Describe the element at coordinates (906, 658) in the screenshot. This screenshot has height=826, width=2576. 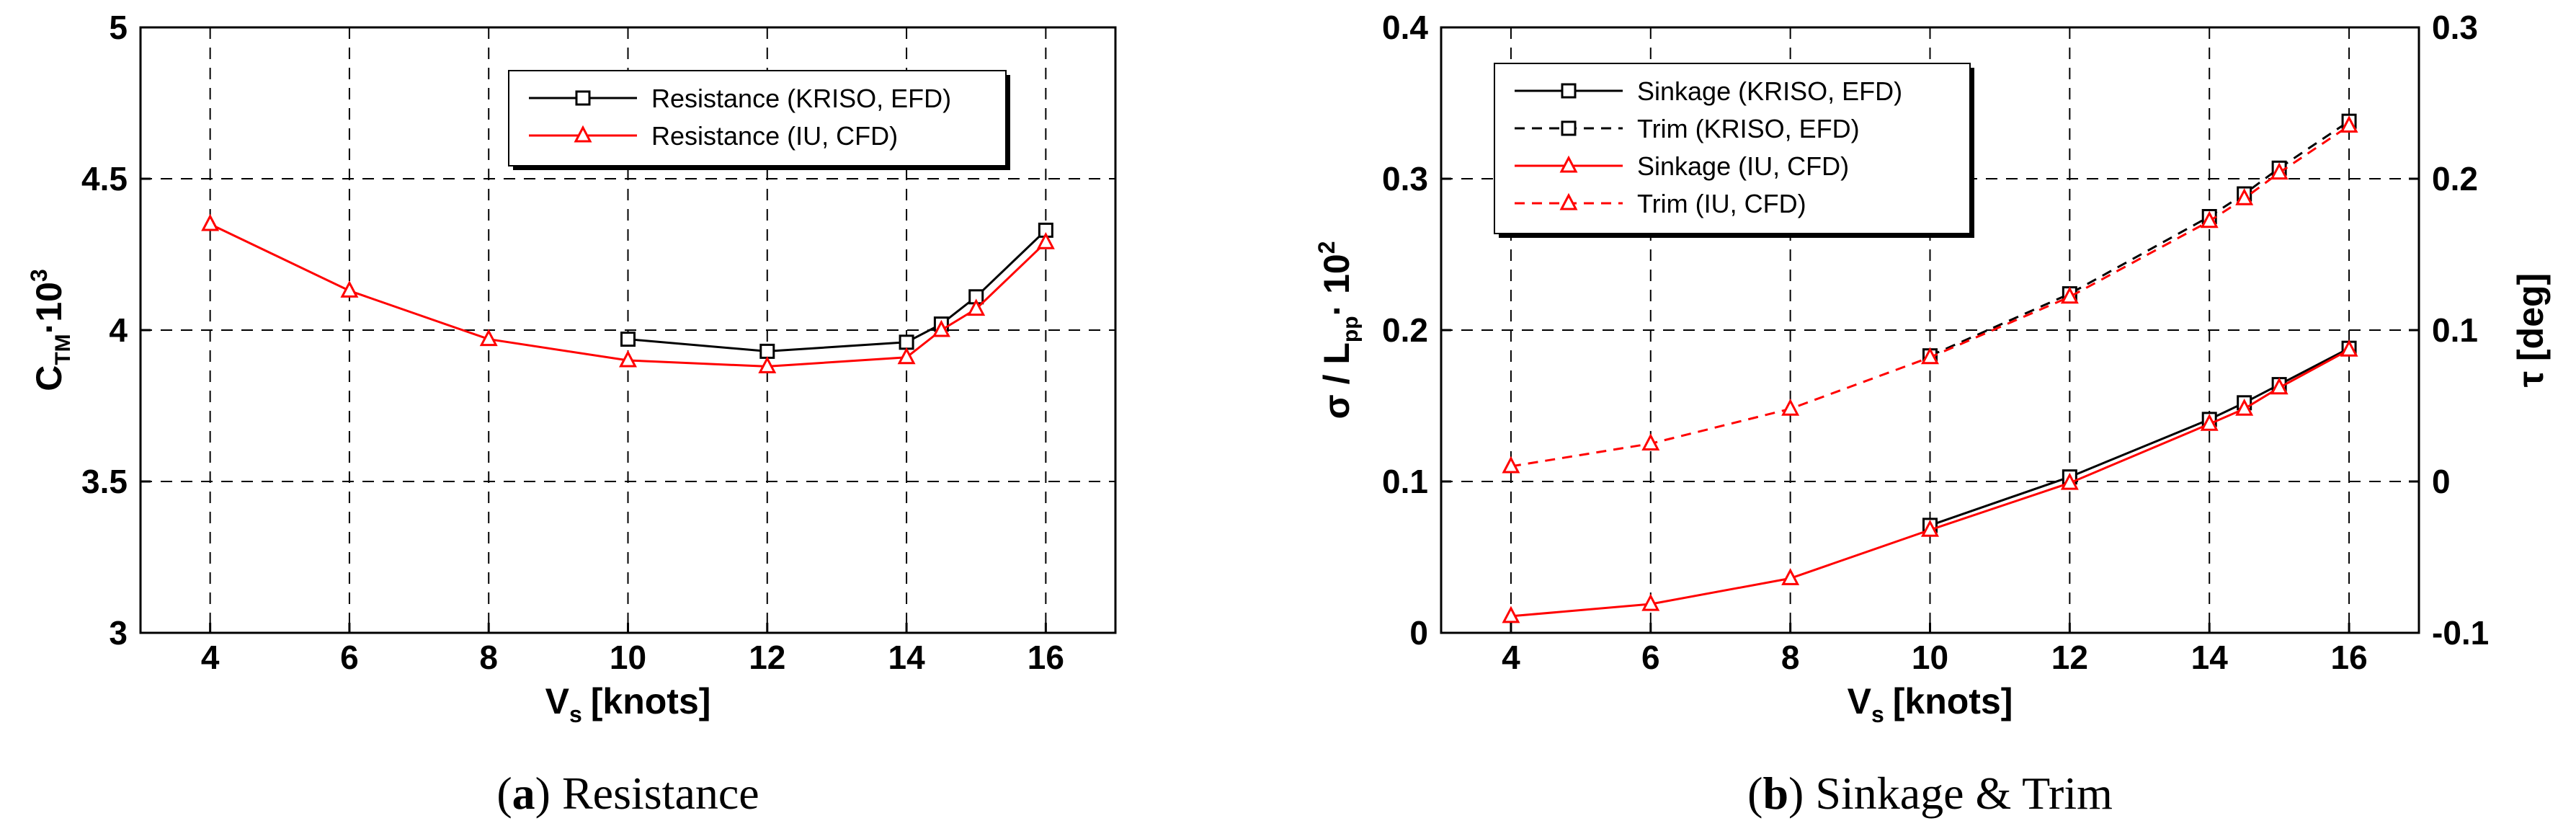
I see `chart-a-x-tick-label: 14` at that location.